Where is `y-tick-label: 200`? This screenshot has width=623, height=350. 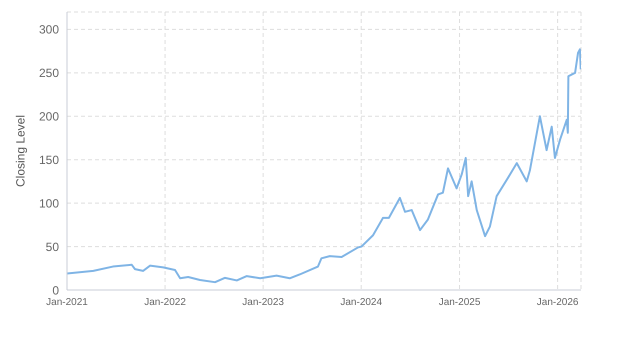
y-tick-label: 200 is located at coordinates (49, 117).